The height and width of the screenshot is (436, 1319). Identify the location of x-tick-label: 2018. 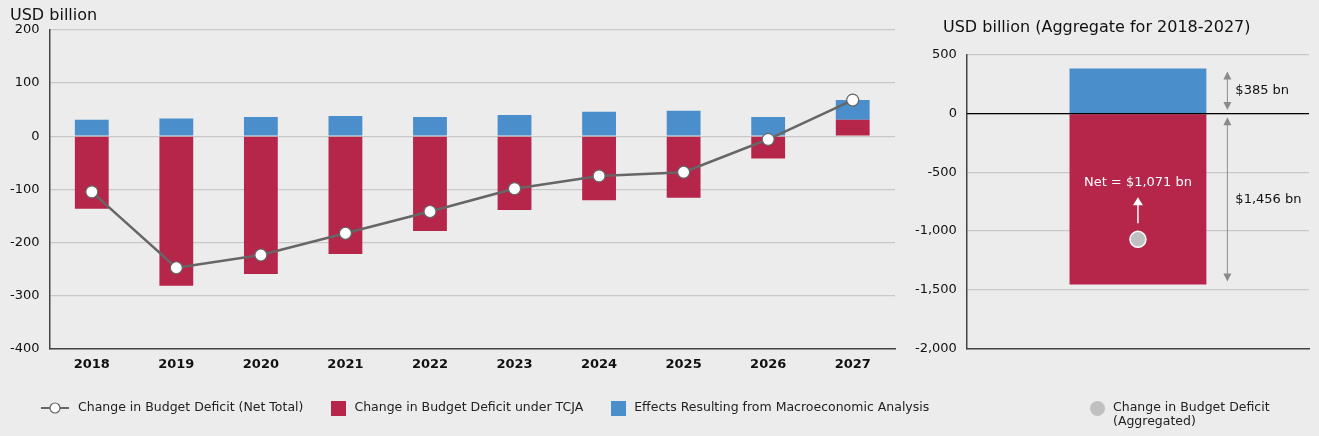
(91, 363).